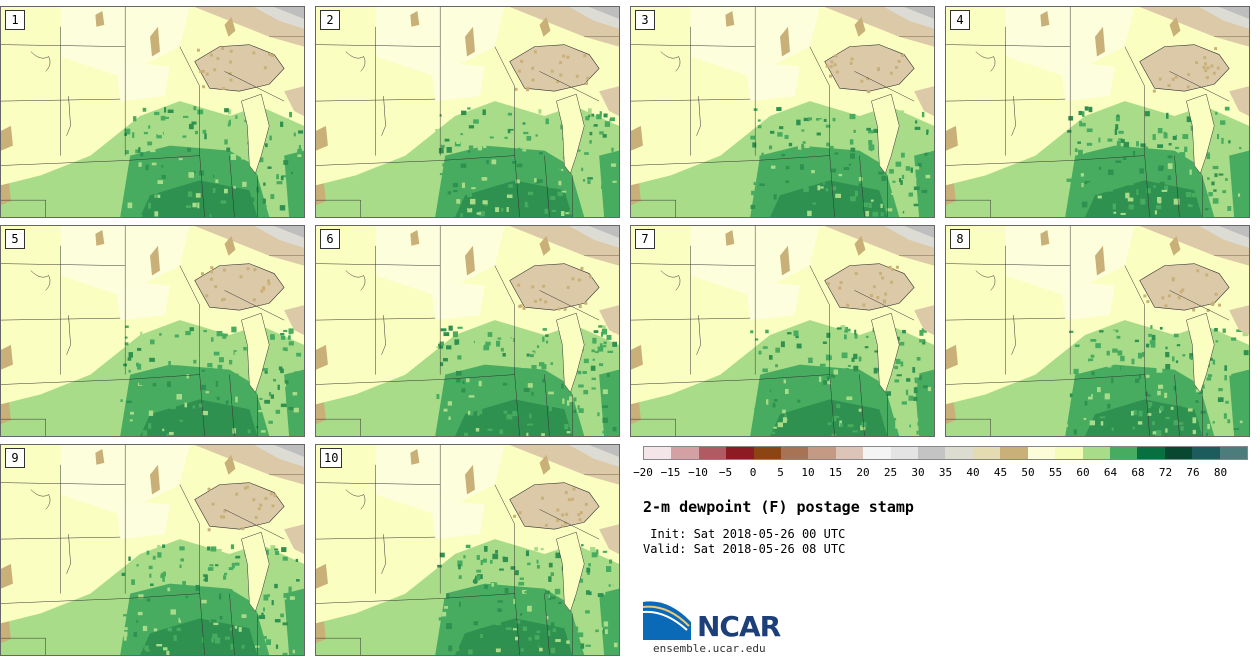 The height and width of the screenshot is (657, 1260). What do you see at coordinates (782, 331) in the screenshot?
I see `map-panel-7: 7` at bounding box center [782, 331].